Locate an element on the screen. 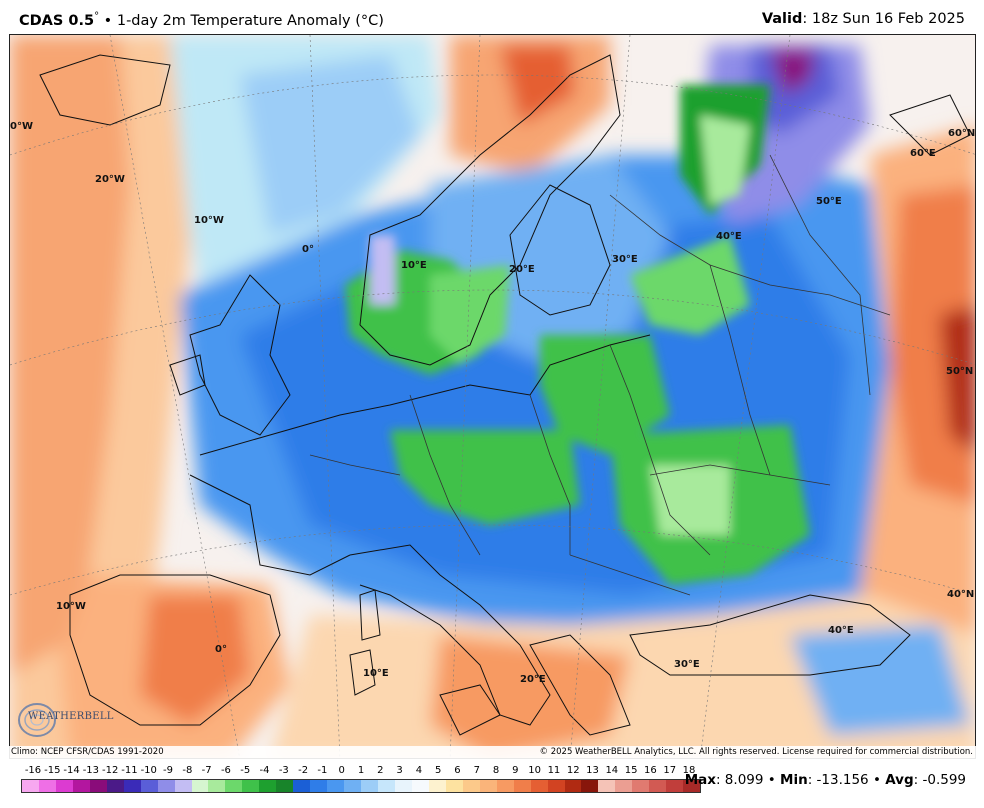  avg-value: : -0.599 is located at coordinates (939, 780).